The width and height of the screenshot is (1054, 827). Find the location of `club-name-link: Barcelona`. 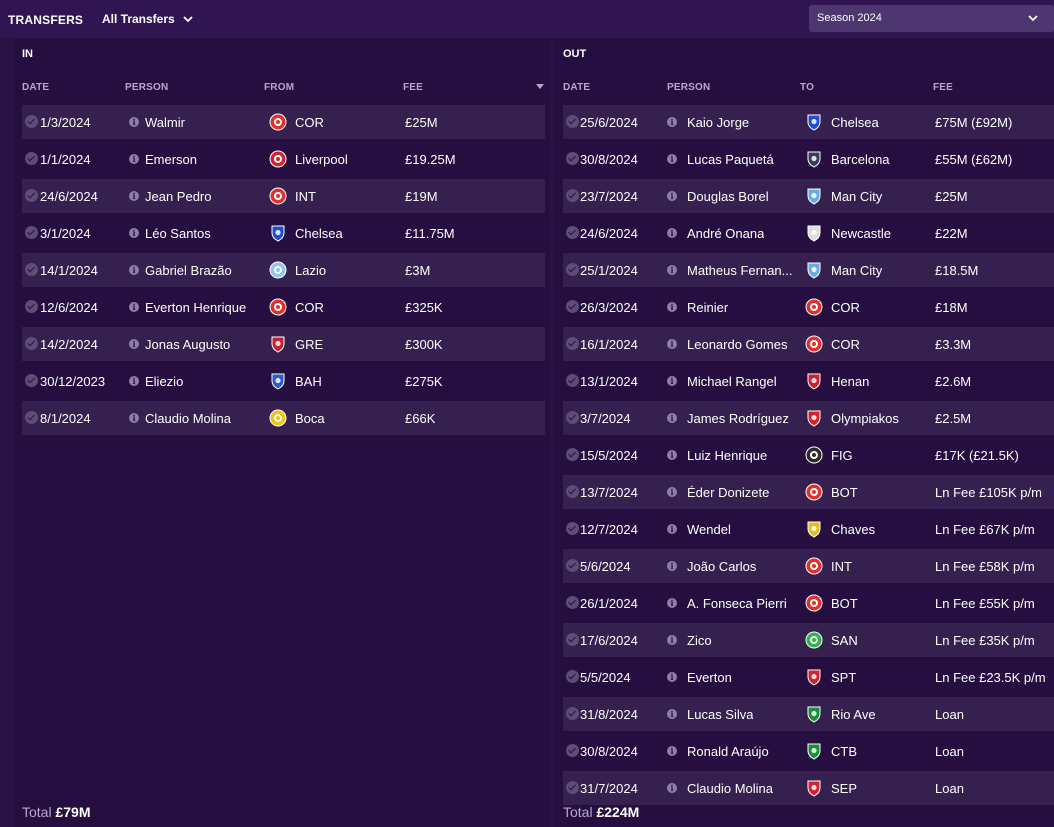

club-name-link: Barcelona is located at coordinates (860, 159).